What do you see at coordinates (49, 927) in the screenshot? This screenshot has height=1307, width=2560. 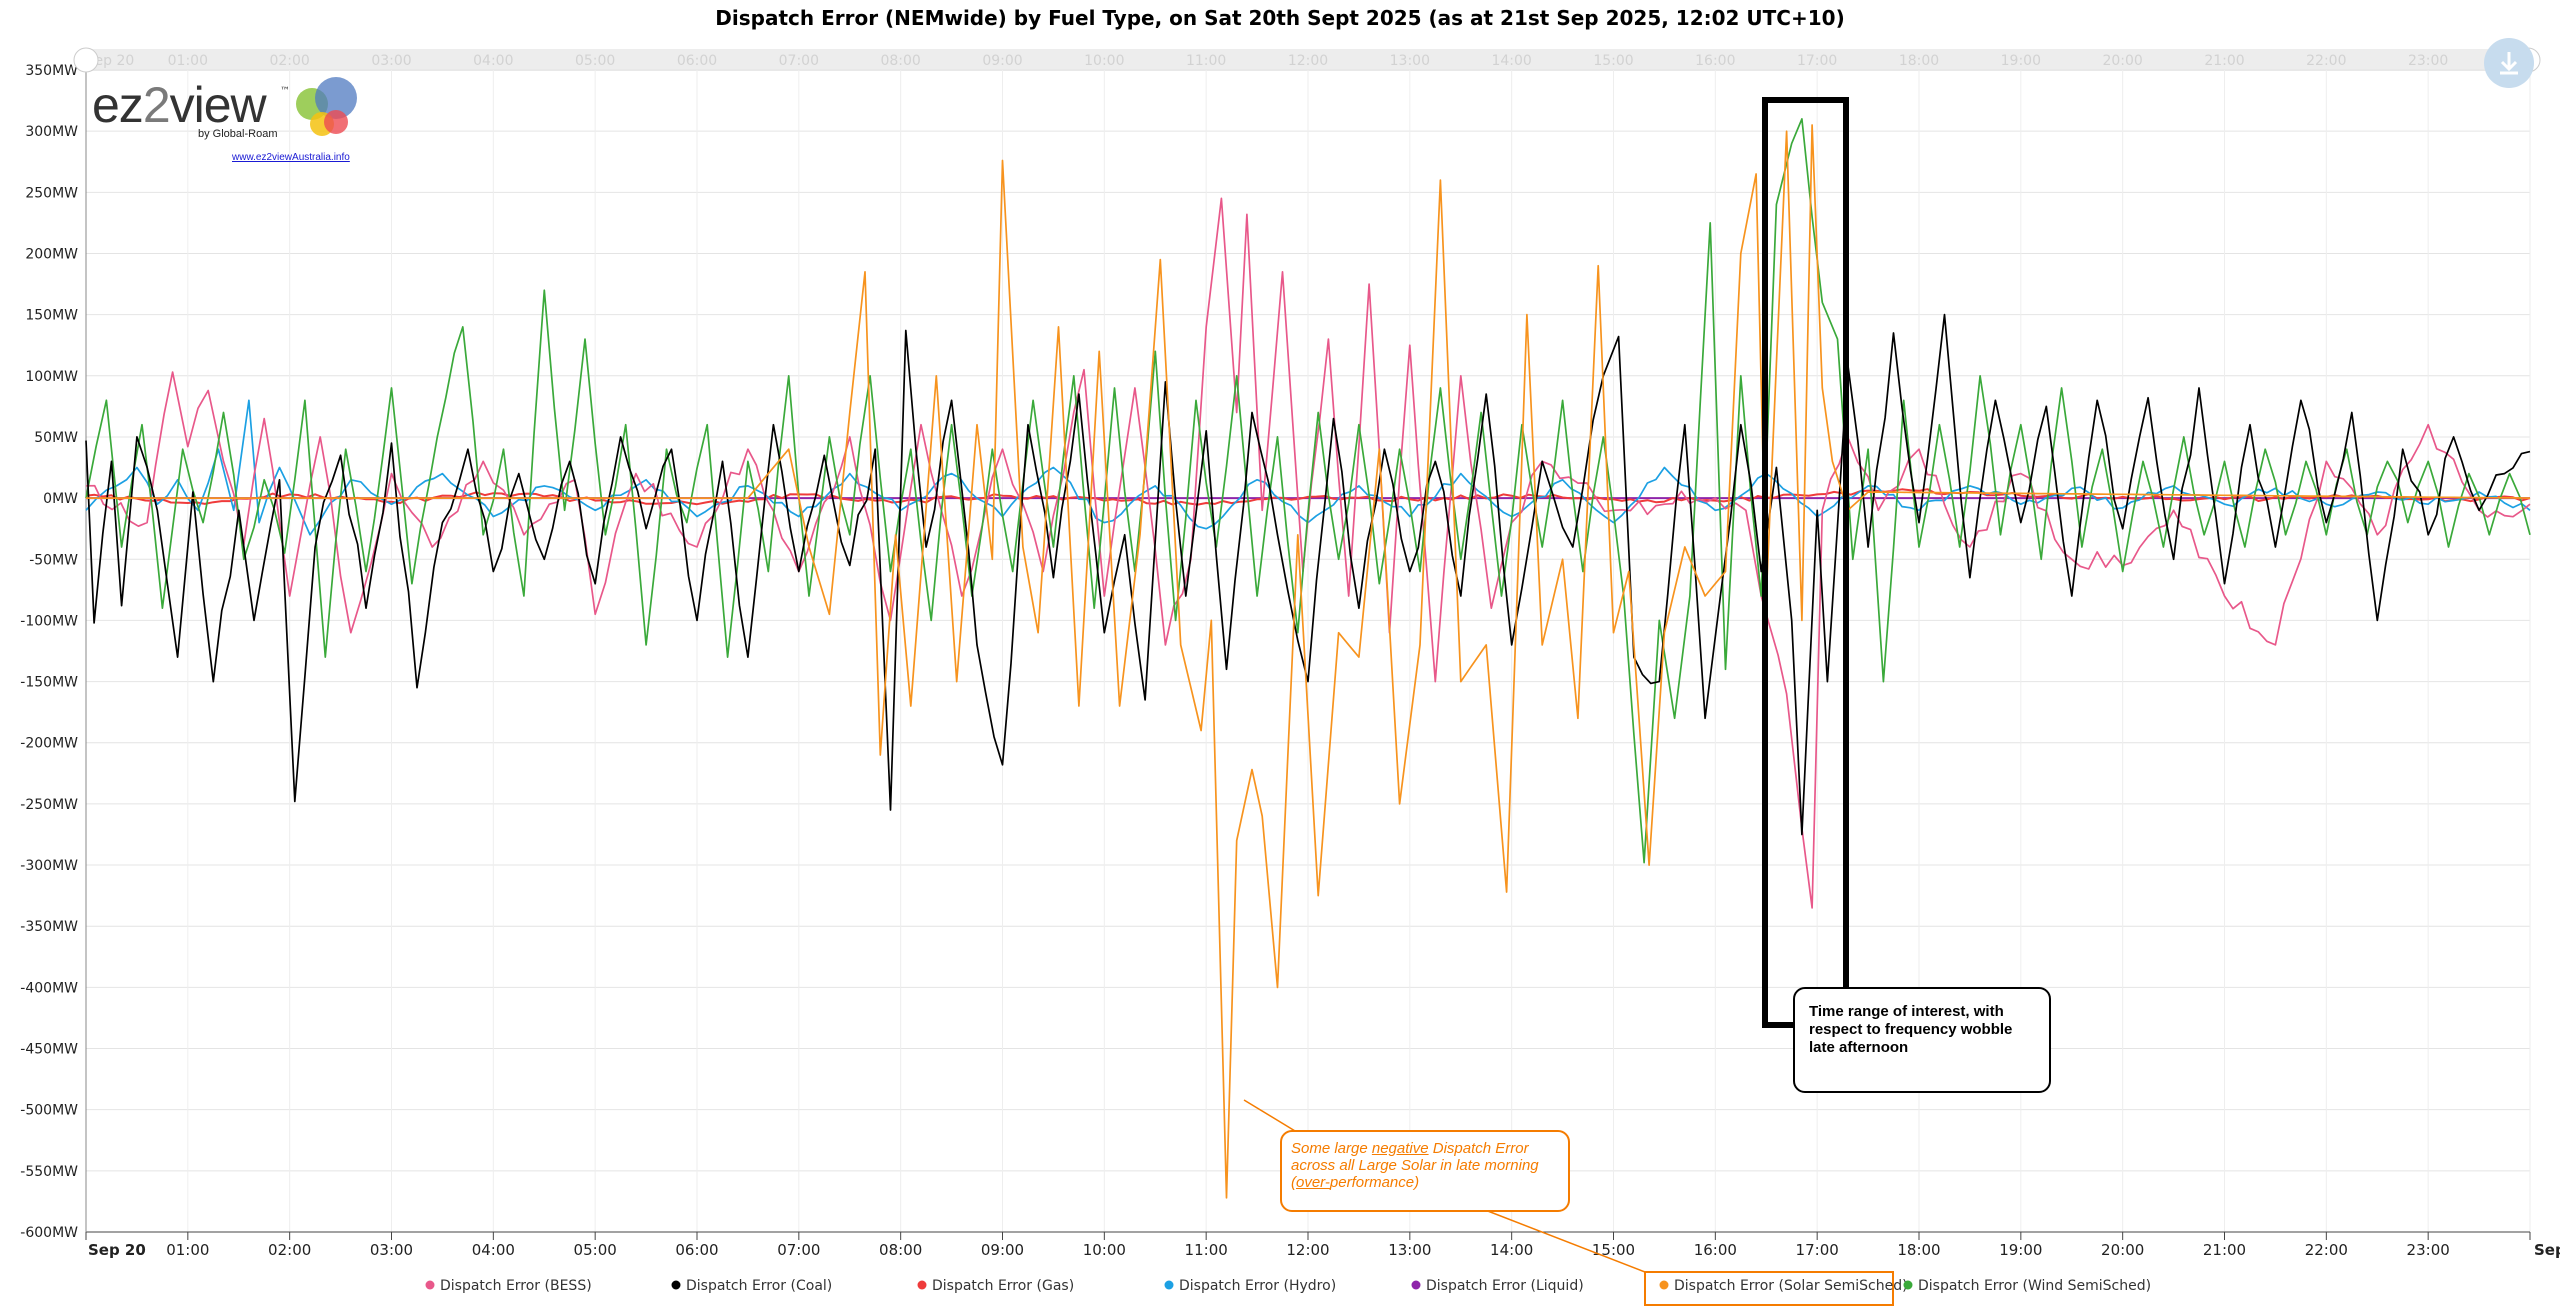 I see `y-tick-label: -350MW` at bounding box center [49, 927].